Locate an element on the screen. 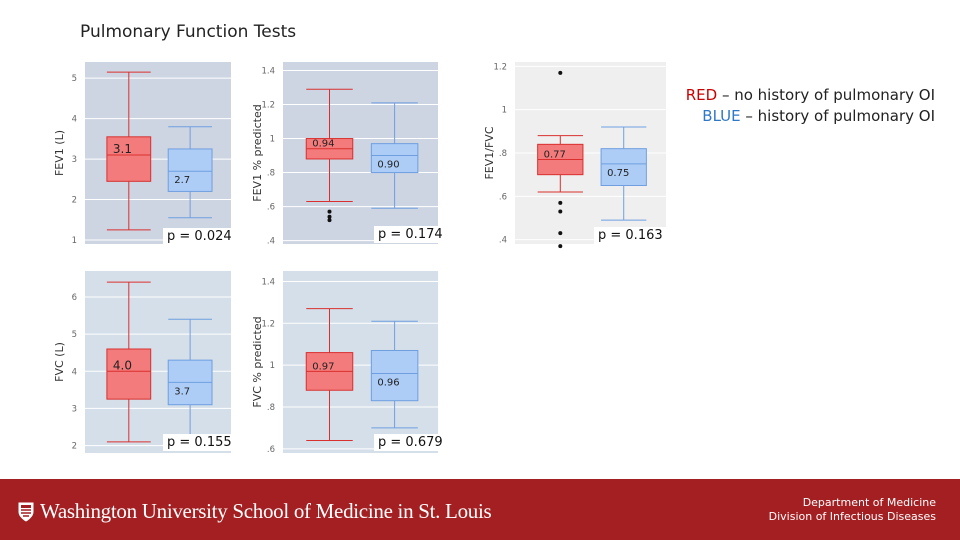  red-box: 4.0 is located at coordinates (129, 362).